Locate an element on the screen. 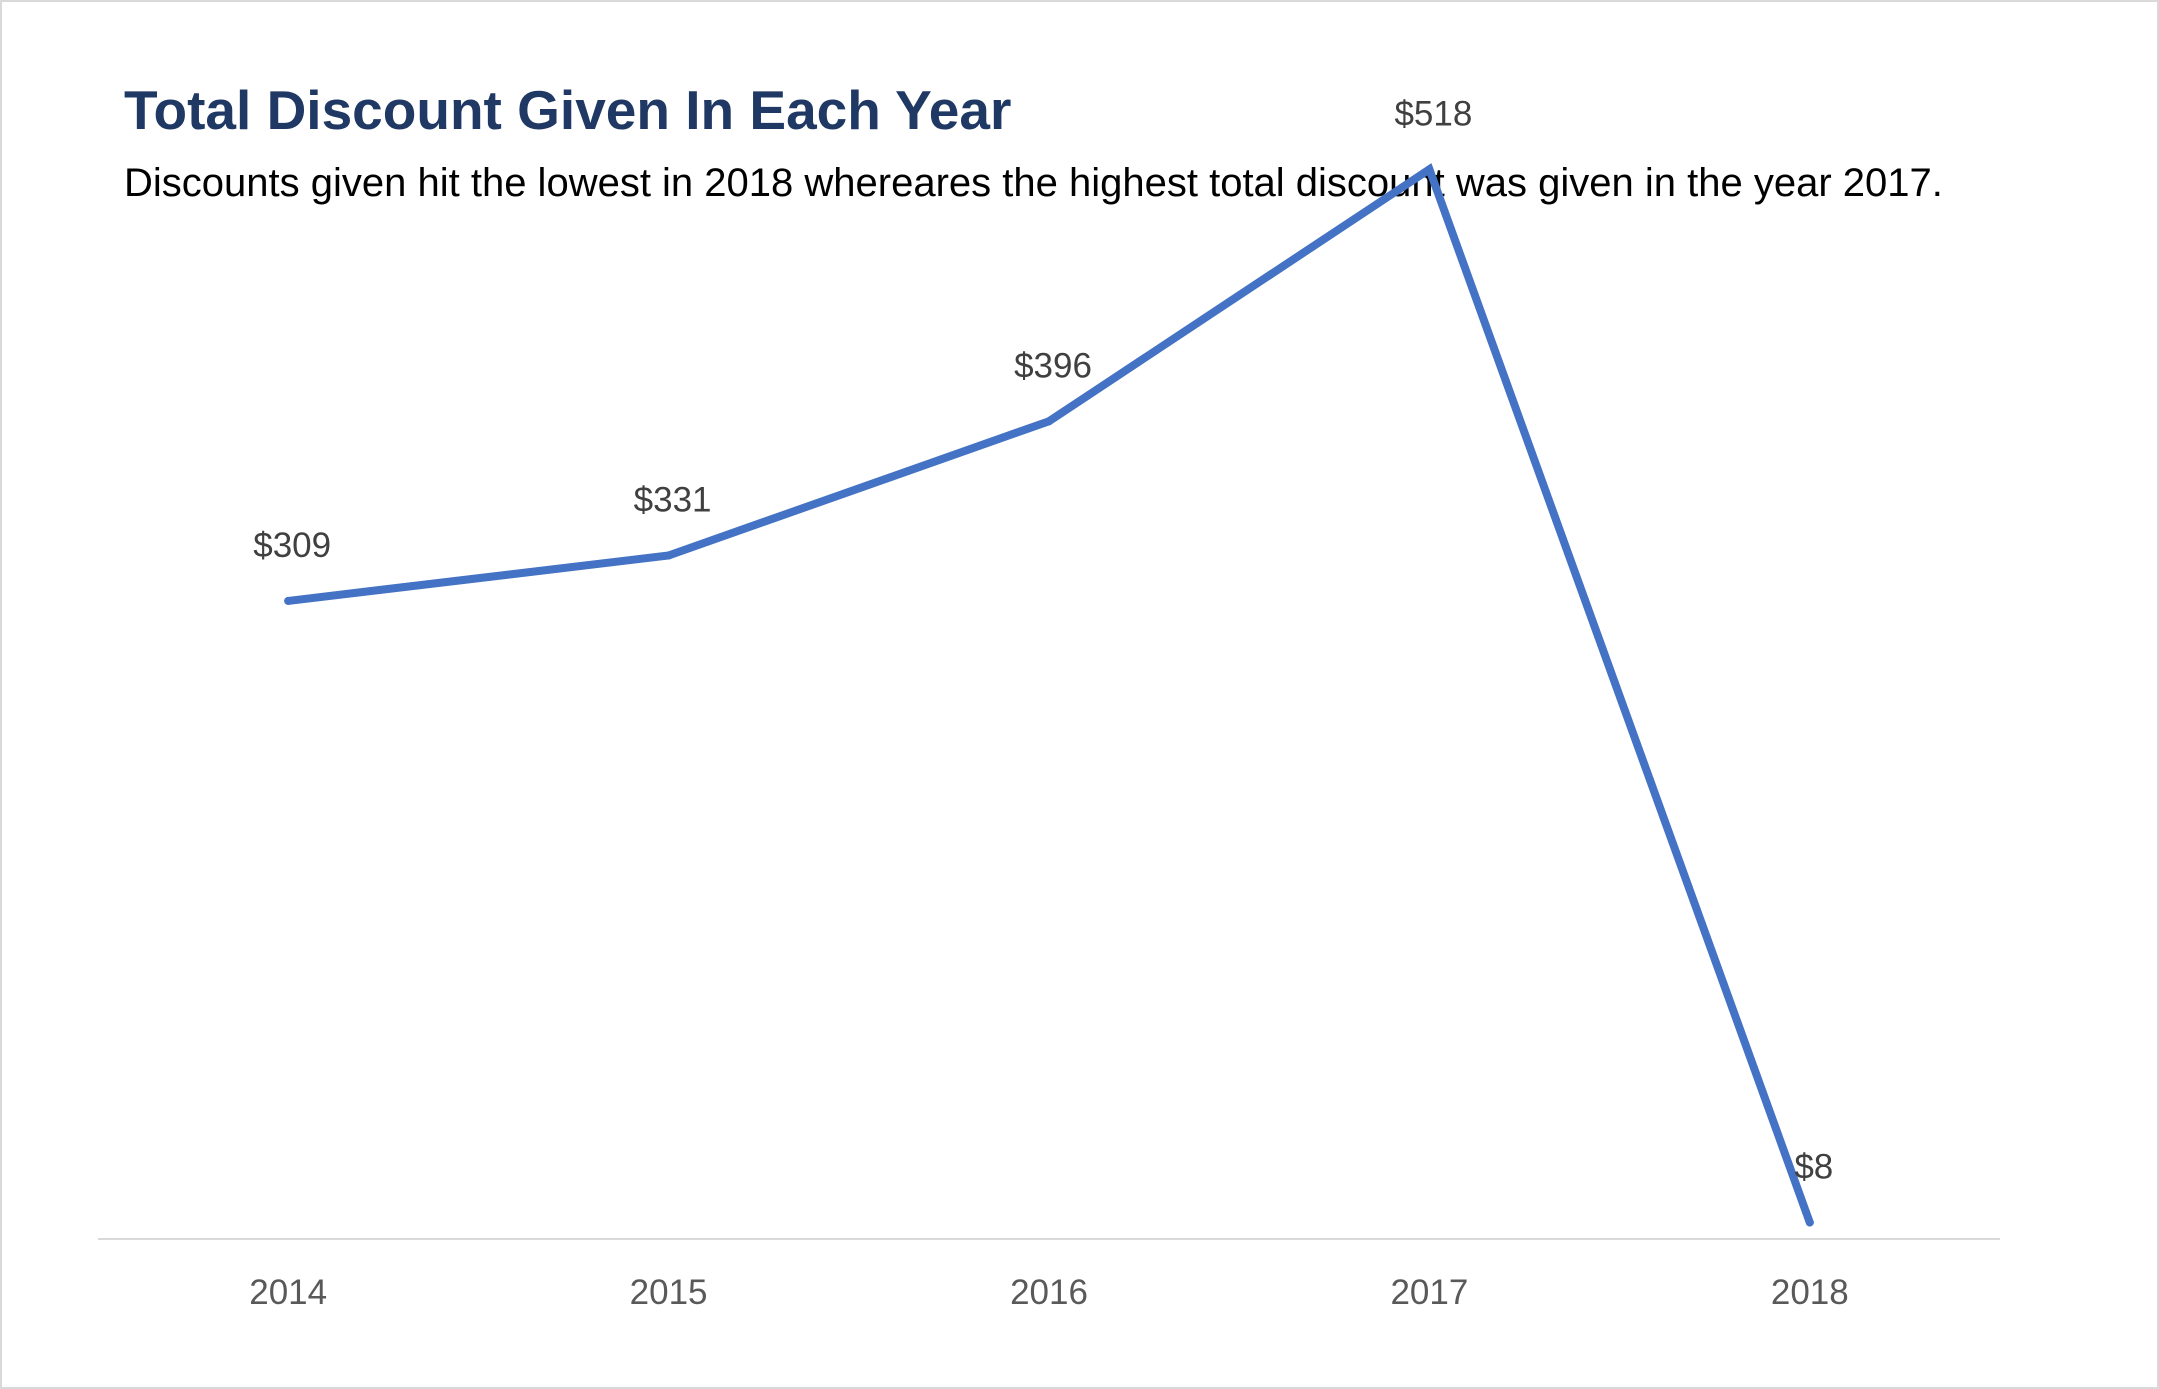 This screenshot has height=1389, width=2159. x-tick-labels: 2014 2015 2016 2017 2018 is located at coordinates (1048, 1292).